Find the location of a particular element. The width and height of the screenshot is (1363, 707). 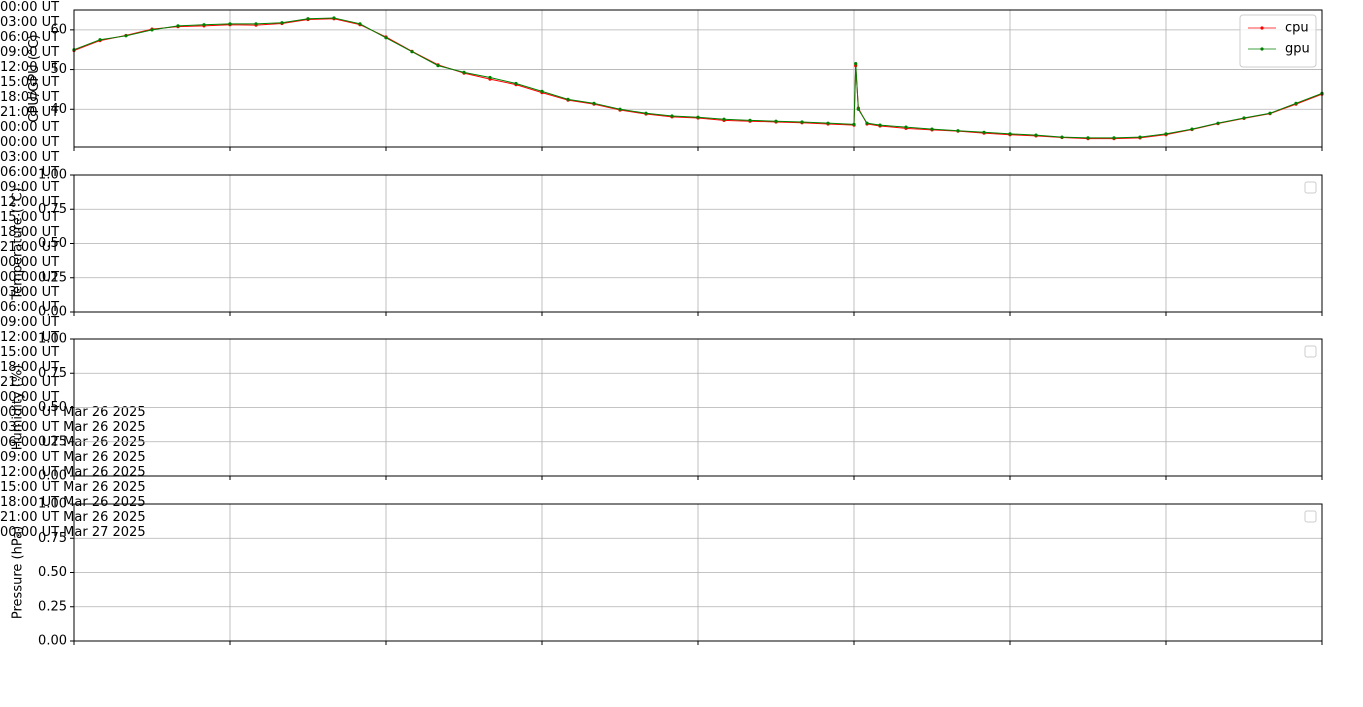

x-tick-label: 21:00 UT Mar 26 2025 is located at coordinates (73, 517).